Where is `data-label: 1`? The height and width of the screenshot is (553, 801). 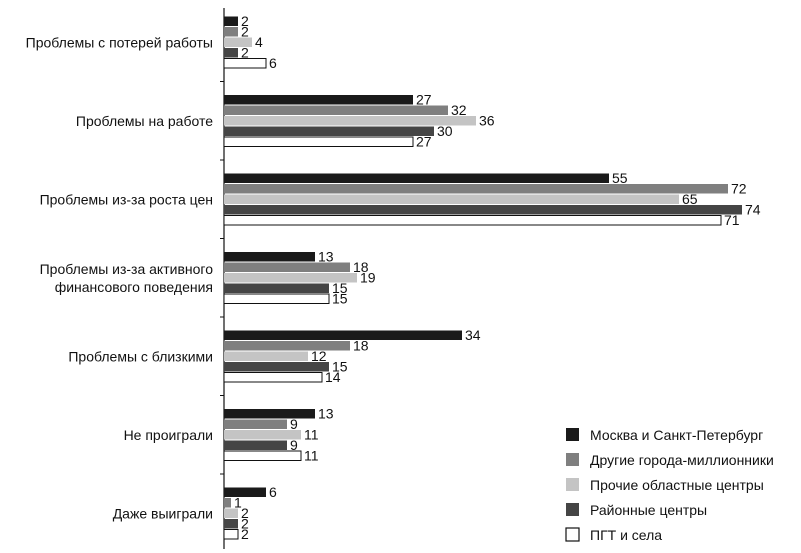 data-label: 1 is located at coordinates (238, 503).